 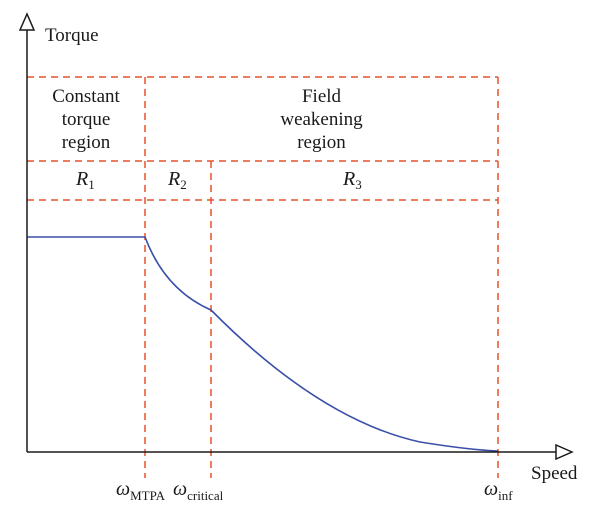 I want to click on field-weakening-region-label: Field weakening region, so click(x=321, y=119).